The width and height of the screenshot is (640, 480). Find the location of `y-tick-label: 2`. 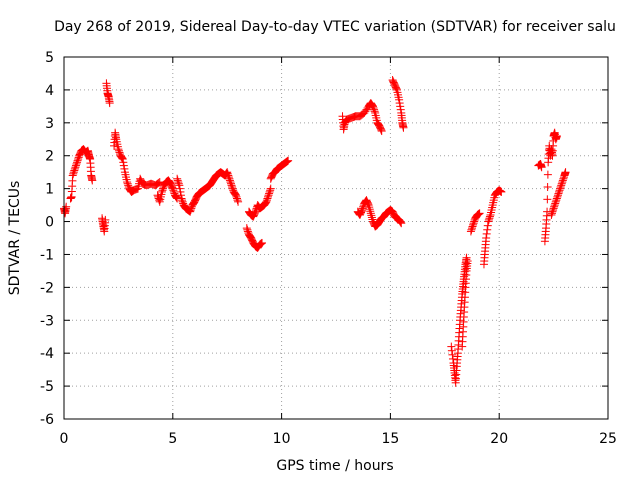

y-tick-label: 2 is located at coordinates (49, 157).